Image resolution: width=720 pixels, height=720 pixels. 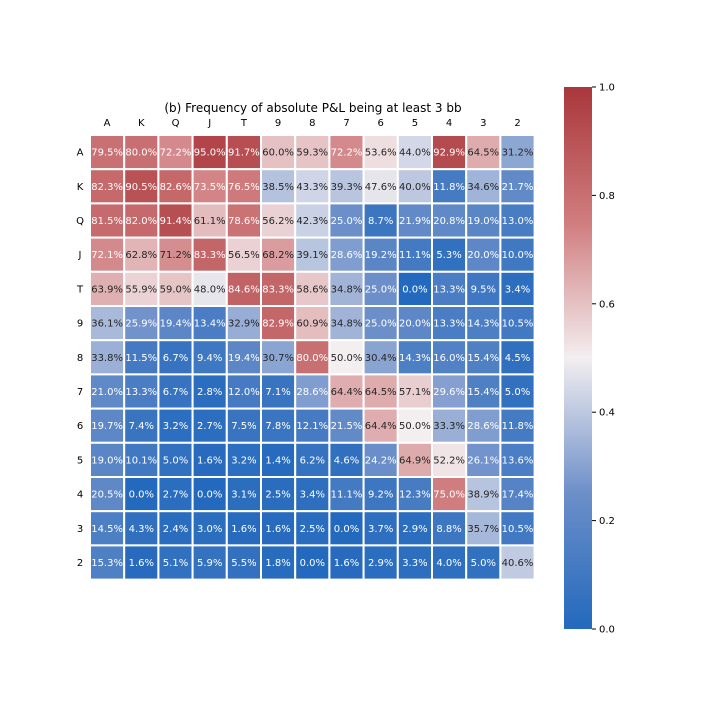 I want to click on x-tick-label: T, so click(x=244, y=123).